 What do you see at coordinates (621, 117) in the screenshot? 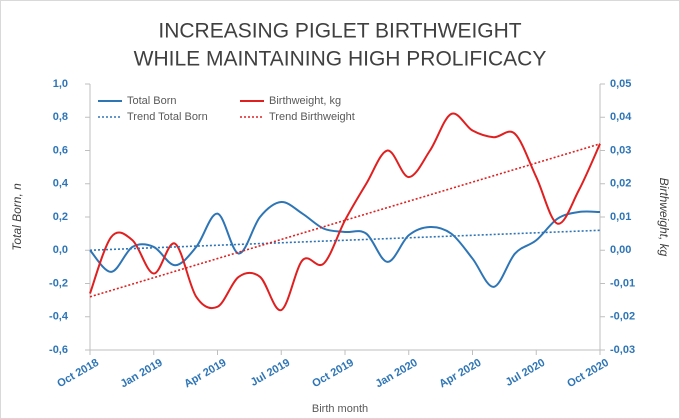
I see `y2-tick-label: 0,04` at bounding box center [621, 117].